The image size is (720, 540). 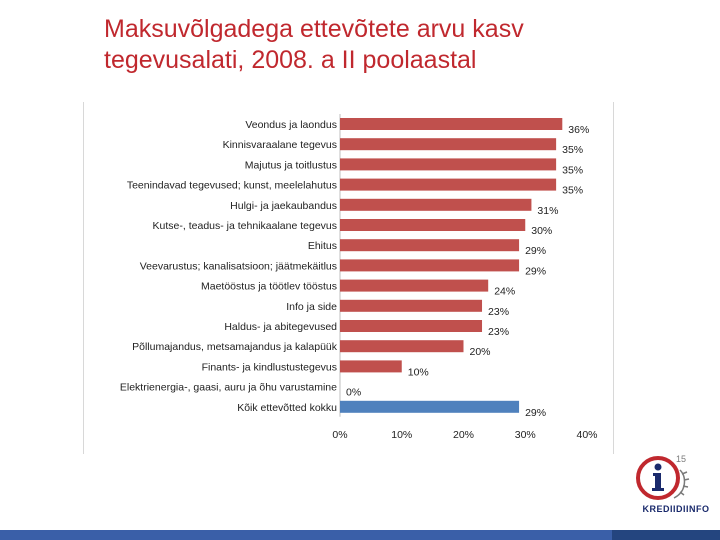 What do you see at coordinates (291, 125) in the screenshot?
I see `category-label: Veondus ja laondus` at bounding box center [291, 125].